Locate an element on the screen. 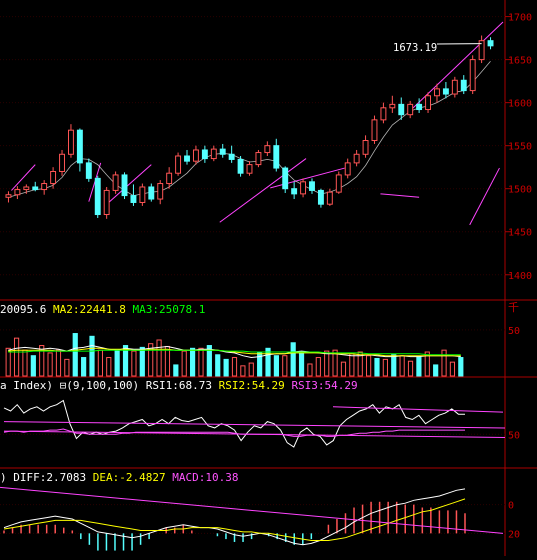  volume-ma2-value: MA2:22441.8 is located at coordinates (89, 309).